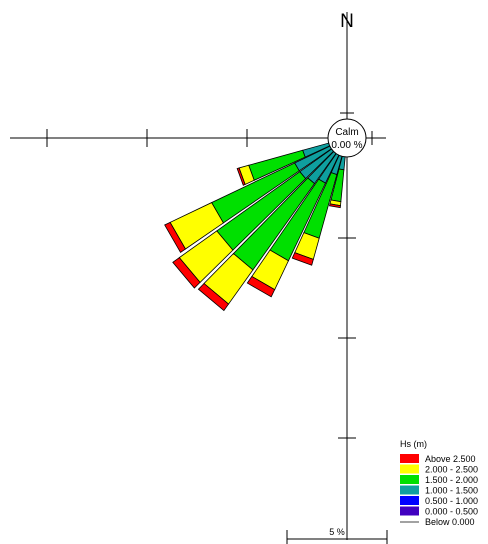 The width and height of the screenshot is (488, 544). What do you see at coordinates (346, 132) in the screenshot?
I see `calm-label: Calm` at bounding box center [346, 132].